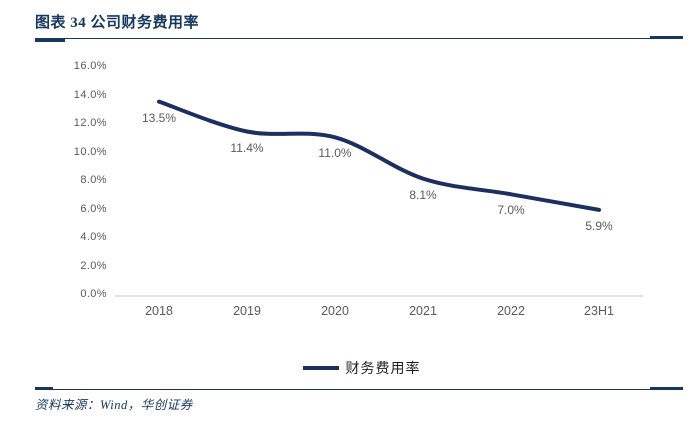  Describe the element at coordinates (90, 66) in the screenshot. I see `y-axis-tick-label: 16.0%` at that location.